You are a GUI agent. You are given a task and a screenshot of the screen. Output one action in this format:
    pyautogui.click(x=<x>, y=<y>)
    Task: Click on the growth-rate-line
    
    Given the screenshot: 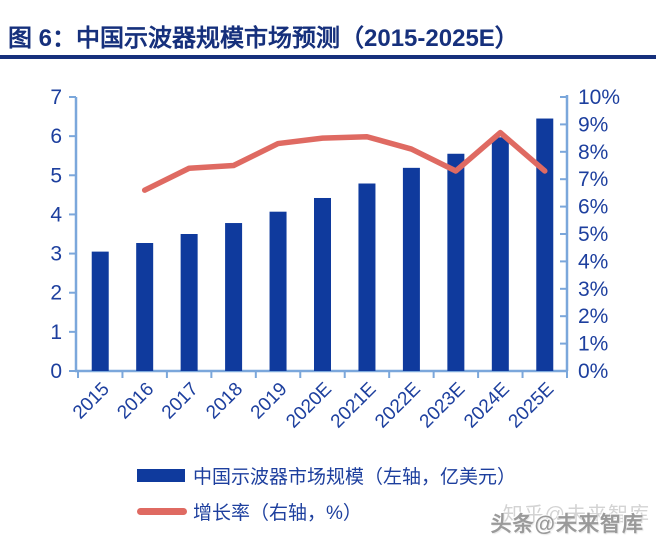 What is the action you would take?
    pyautogui.click(x=344, y=161)
    